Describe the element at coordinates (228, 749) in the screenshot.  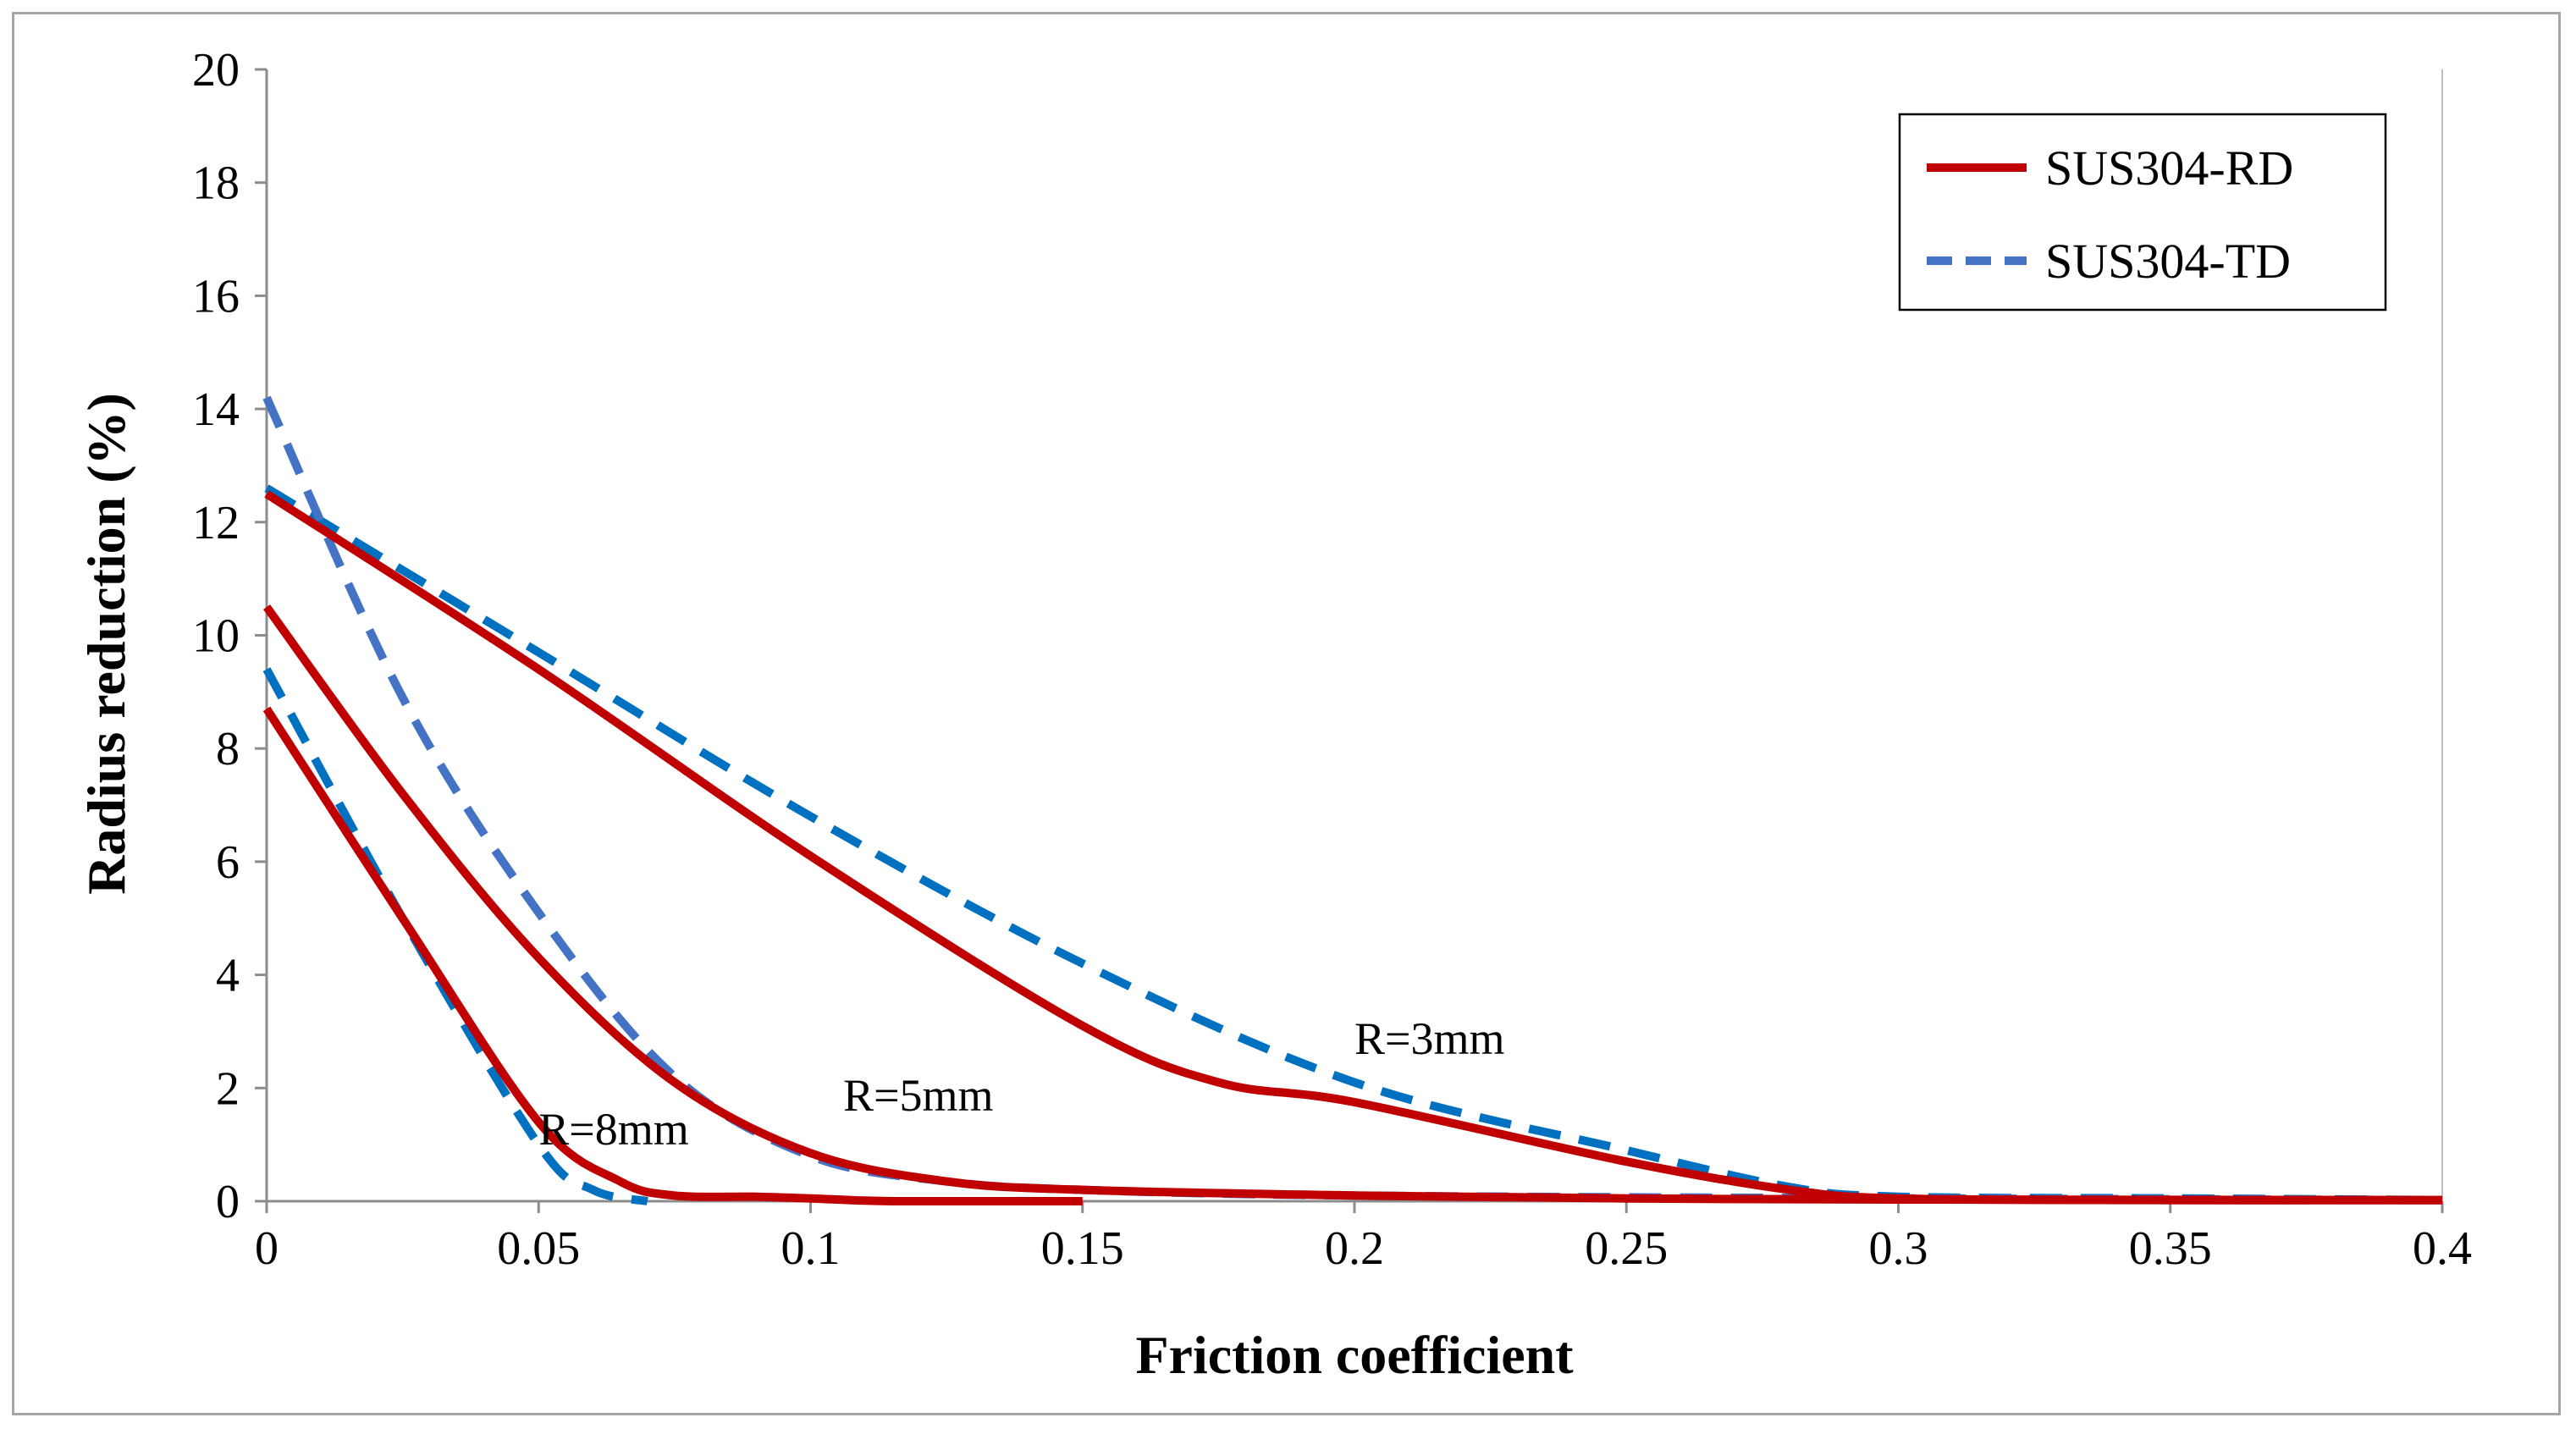
I see `y-tick-label: 8` at that location.